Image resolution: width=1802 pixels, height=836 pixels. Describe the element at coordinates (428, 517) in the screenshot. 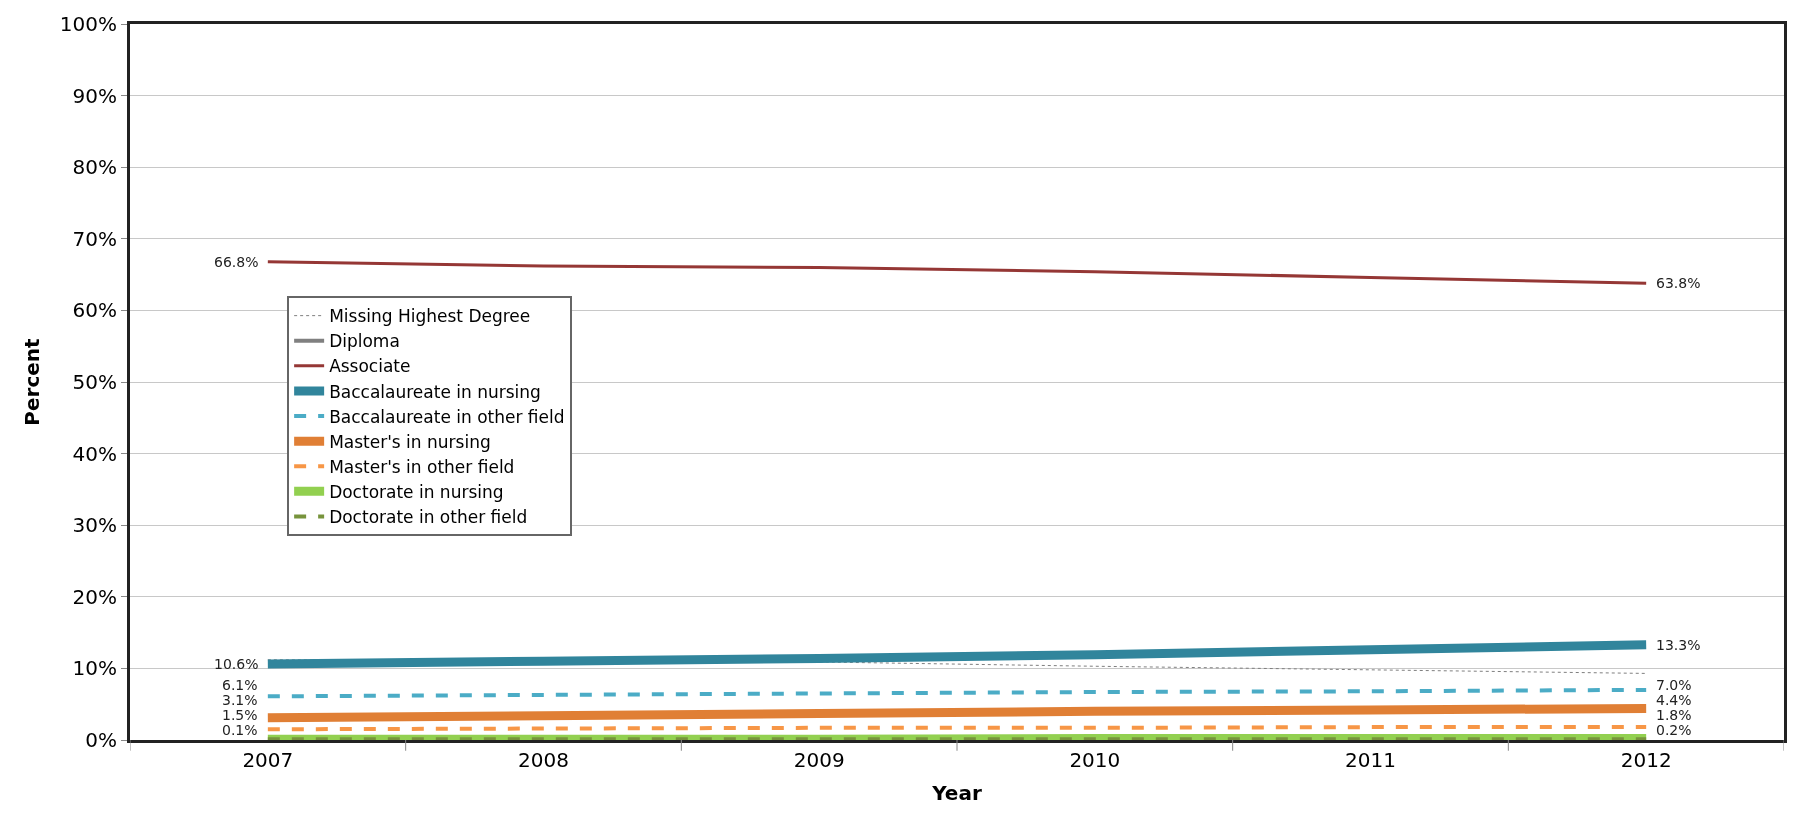

I see `legend-label: Doctorate in other field` at that location.